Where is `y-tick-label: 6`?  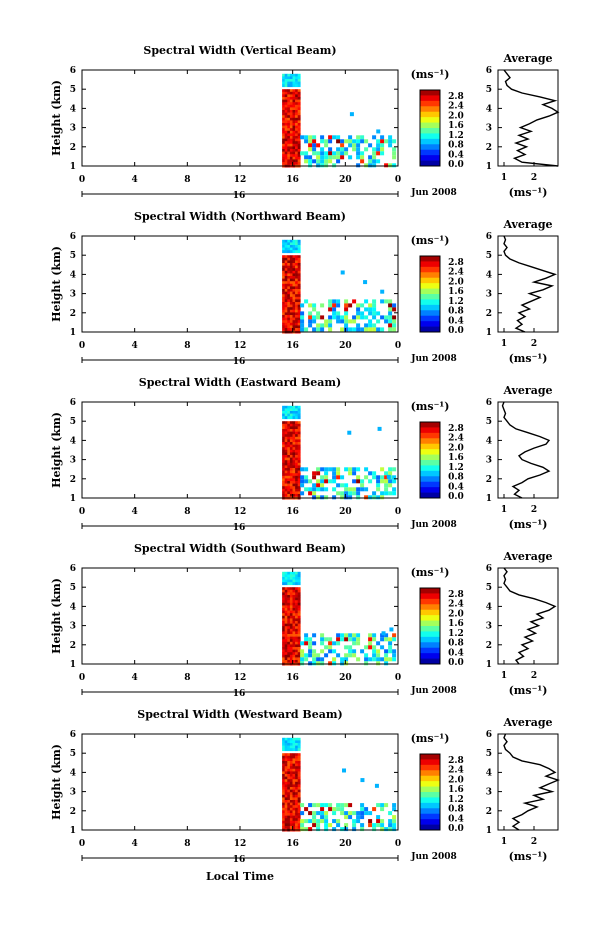
y-tick-label: 6 is located at coordinates (73, 735).